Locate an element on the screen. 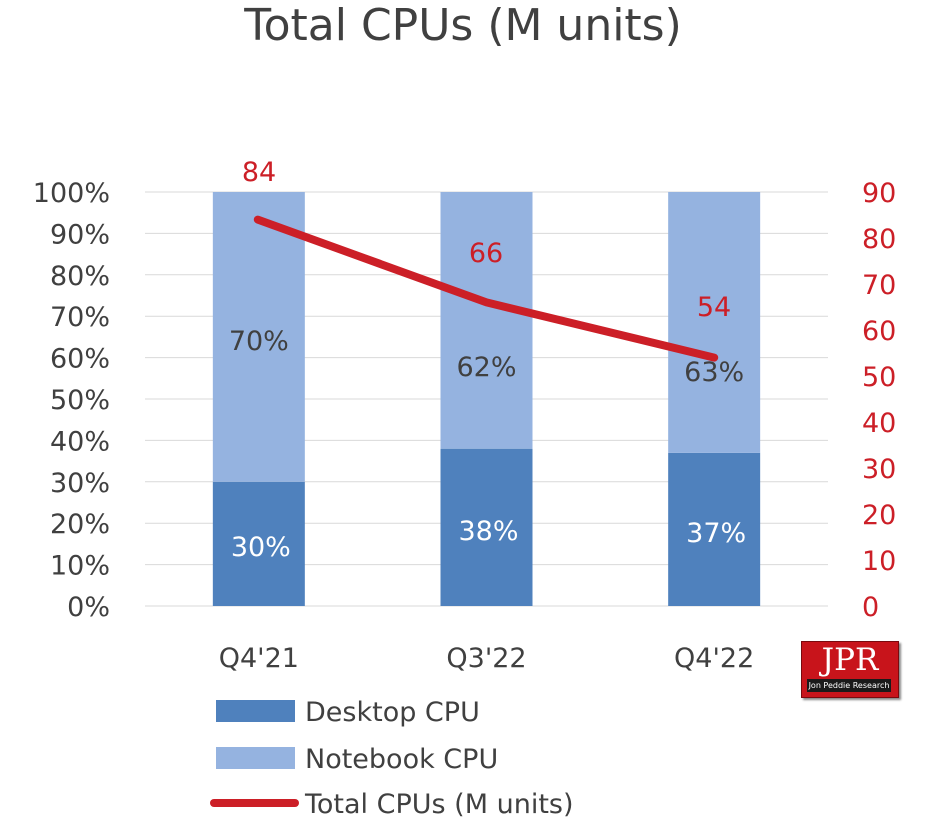  total-data-label: 66 is located at coordinates (486, 253).